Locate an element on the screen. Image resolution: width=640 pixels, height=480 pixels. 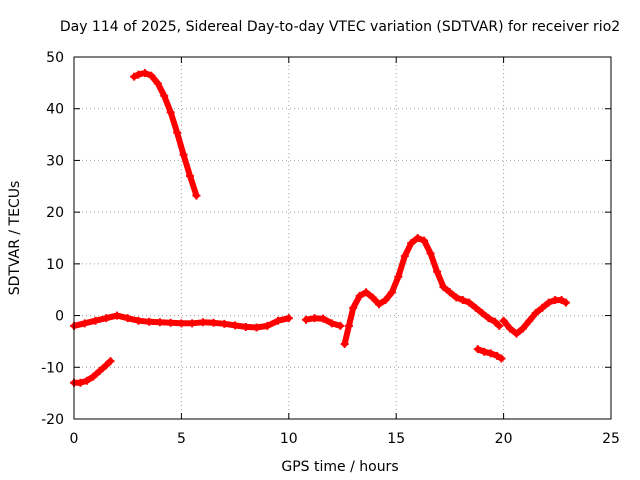
x-axis-label: GPS time / hours is located at coordinates (339, 467).